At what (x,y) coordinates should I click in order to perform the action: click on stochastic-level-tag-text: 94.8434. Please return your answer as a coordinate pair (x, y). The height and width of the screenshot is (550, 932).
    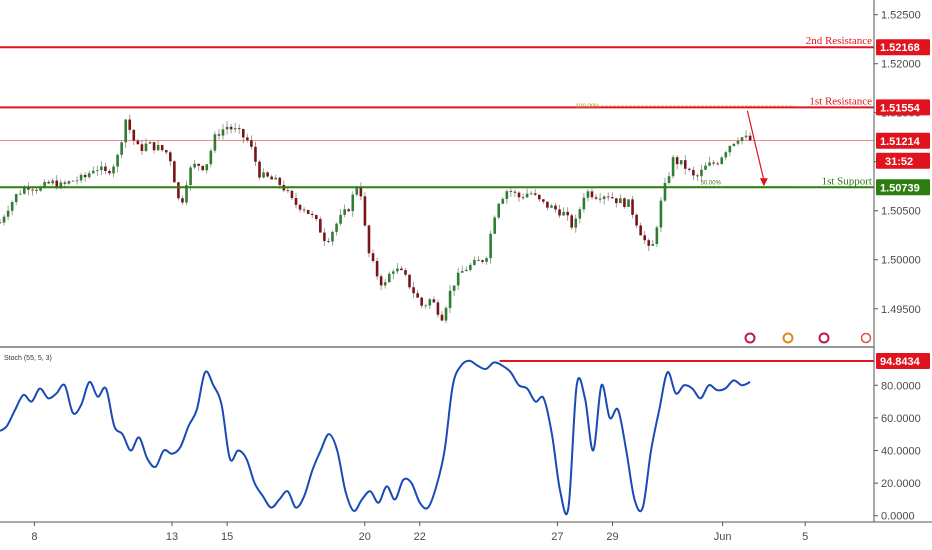
    Looking at the image, I should click on (900, 362).